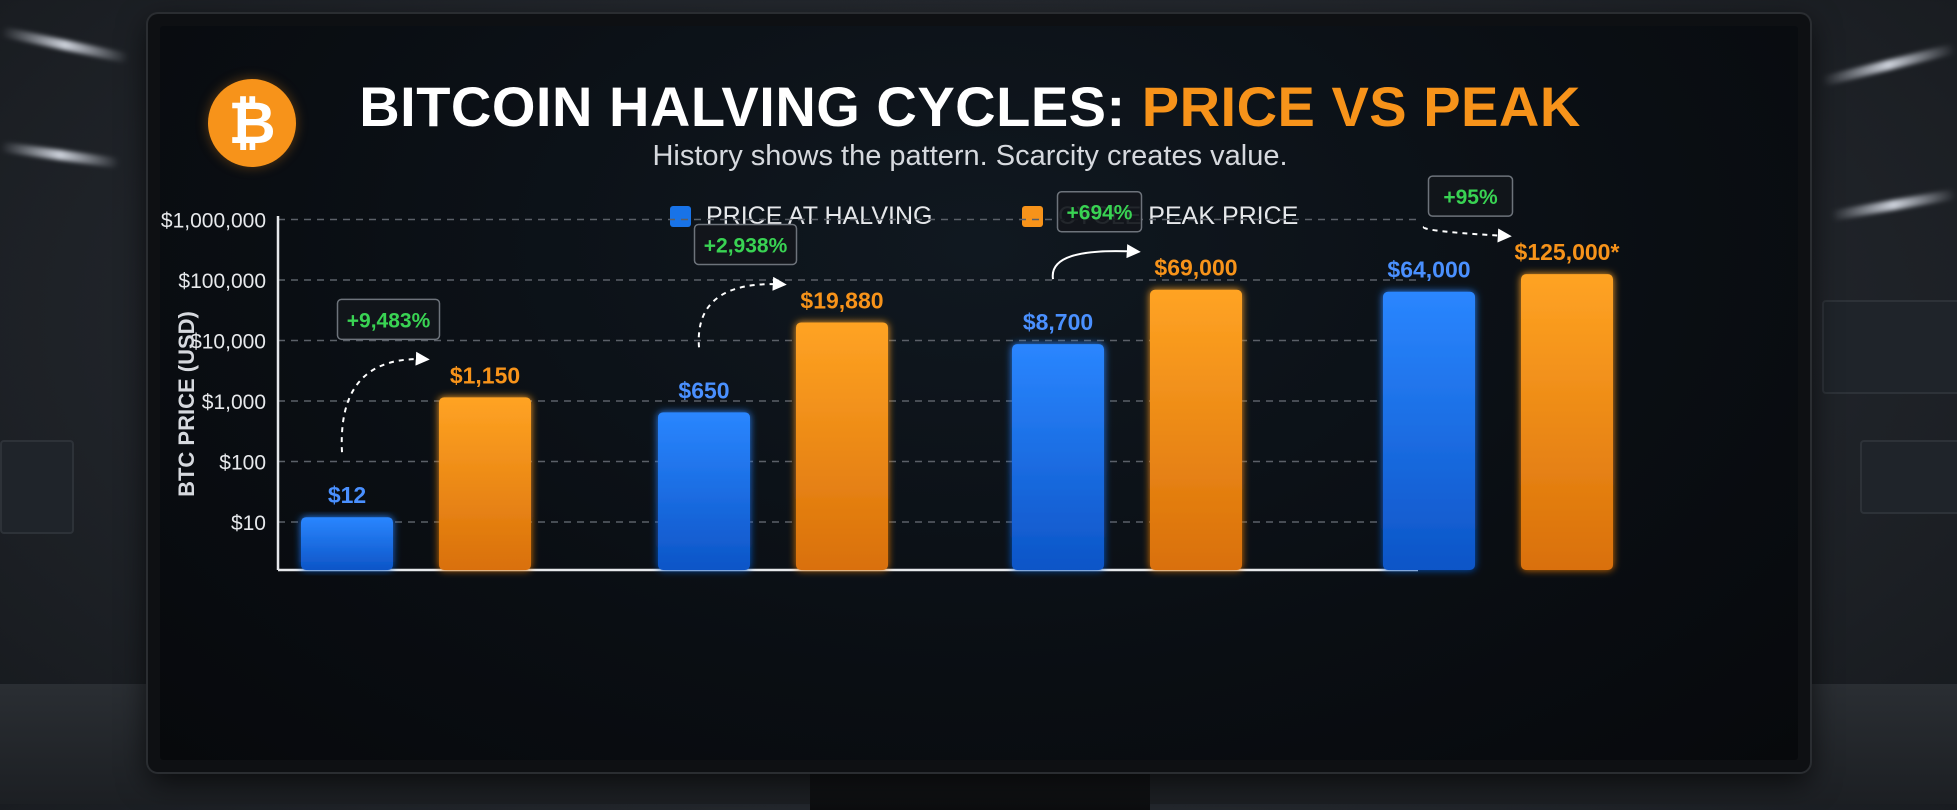 The width and height of the screenshot is (1957, 810). Describe the element at coordinates (703, 390) in the screenshot. I see `data-label-halving: $650` at that location.